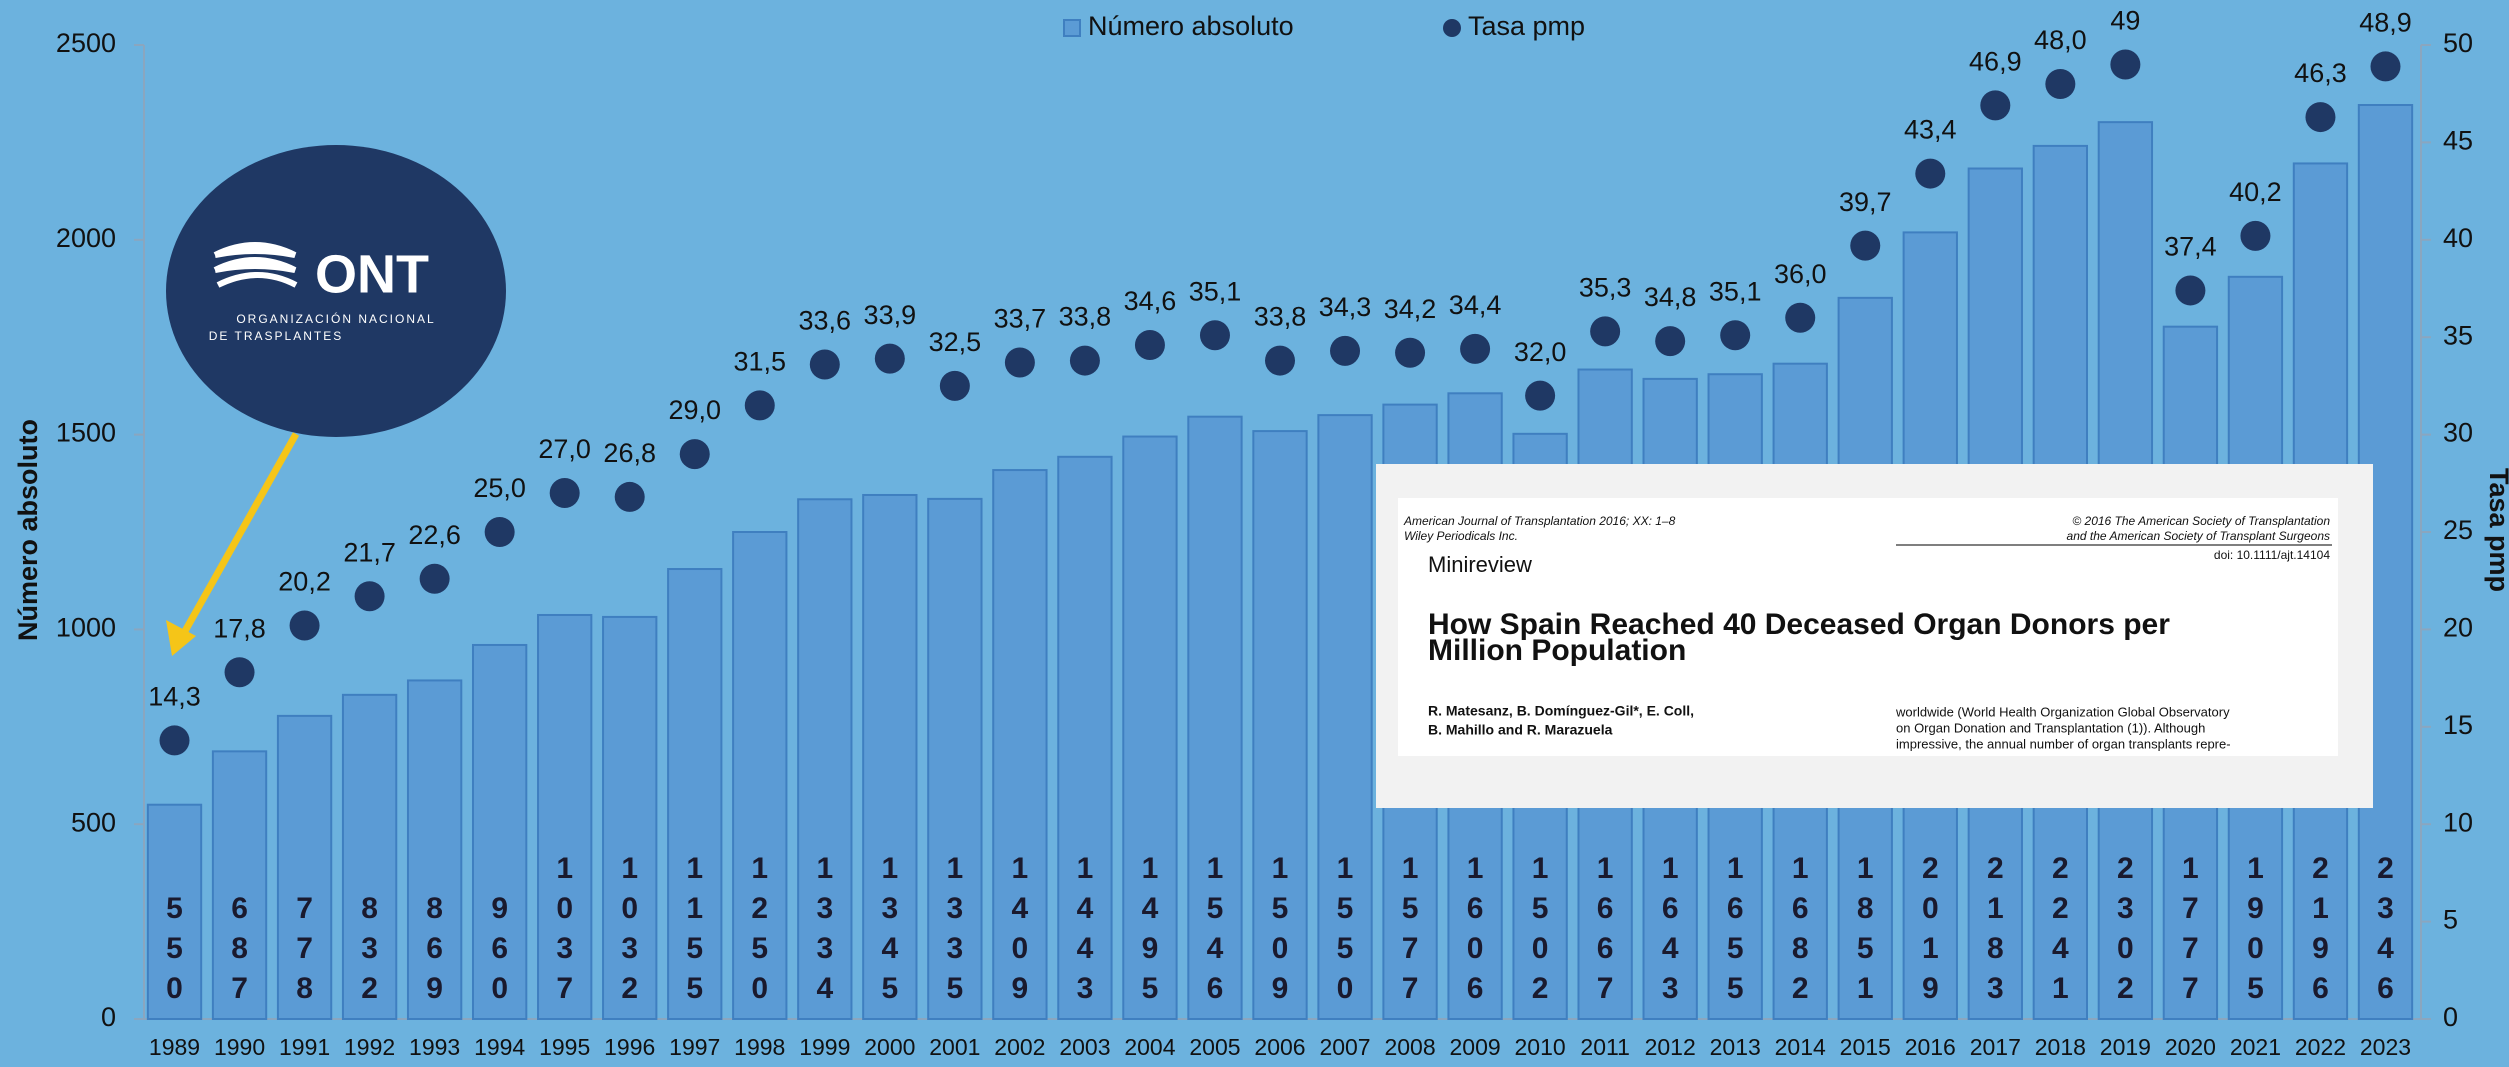 The width and height of the screenshot is (2509, 1067). What do you see at coordinates (1670, 1047) in the screenshot?
I see `x-tick-label: 2012` at bounding box center [1670, 1047].